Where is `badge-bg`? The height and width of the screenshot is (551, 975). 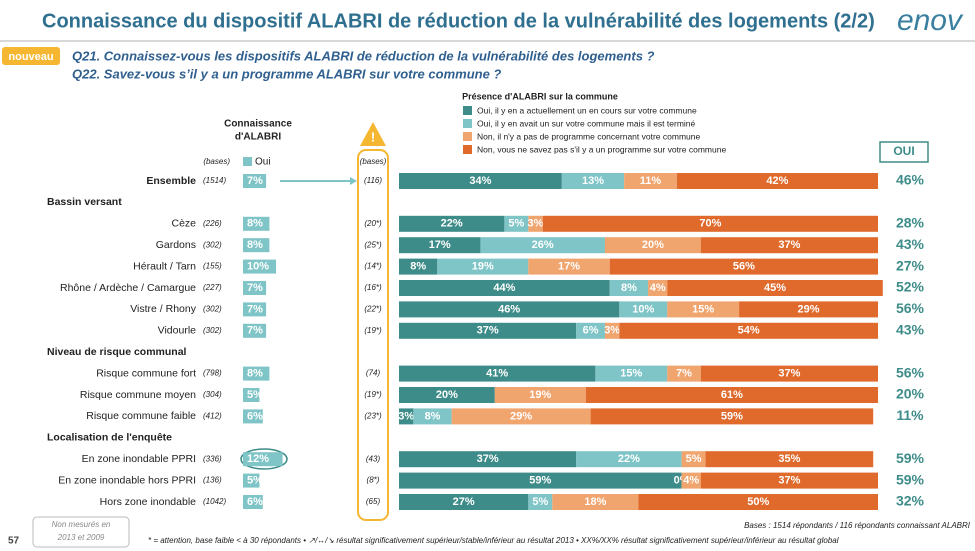
badge-bg is located at coordinates (31, 56).